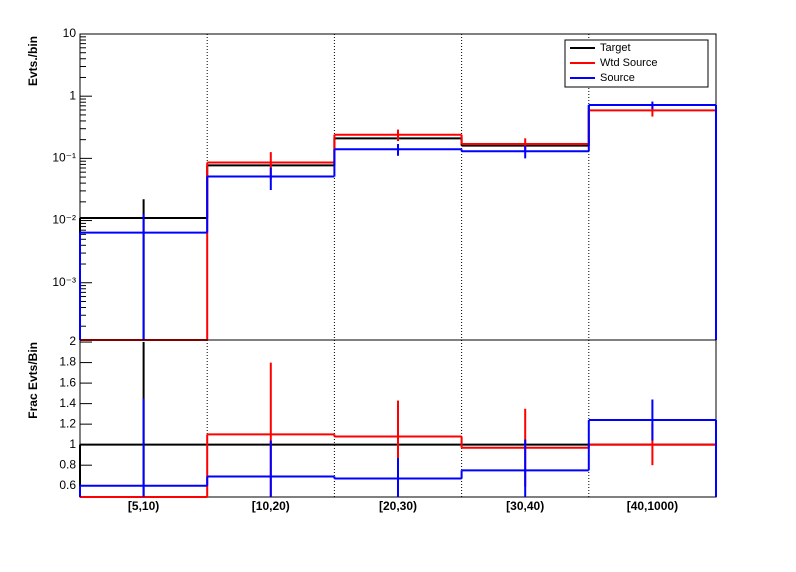 The width and height of the screenshot is (796, 572). What do you see at coordinates (64, 282) in the screenshot?
I see `y-tick-label: 10⁻³` at bounding box center [64, 282].